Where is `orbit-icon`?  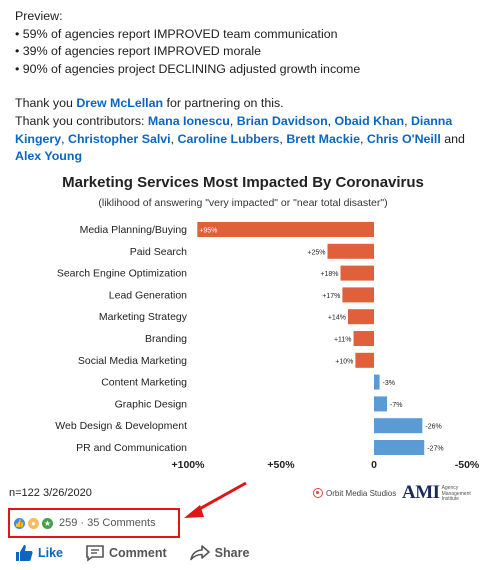
orbit-icon is located at coordinates (318, 493).